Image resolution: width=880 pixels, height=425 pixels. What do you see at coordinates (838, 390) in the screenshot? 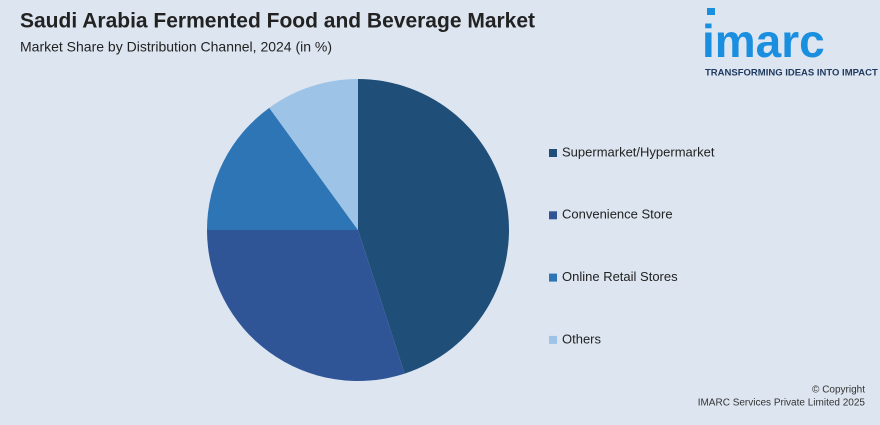
I see `copyright: © Copyright` at bounding box center [838, 390].